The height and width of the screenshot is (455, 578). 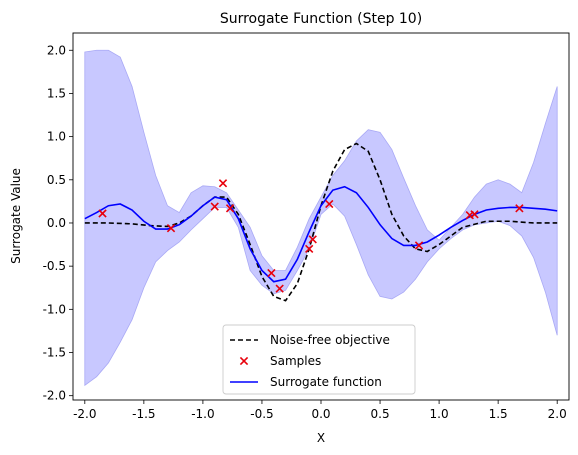 What do you see at coordinates (222, 183) in the screenshot?
I see `sample-point` at bounding box center [222, 183].